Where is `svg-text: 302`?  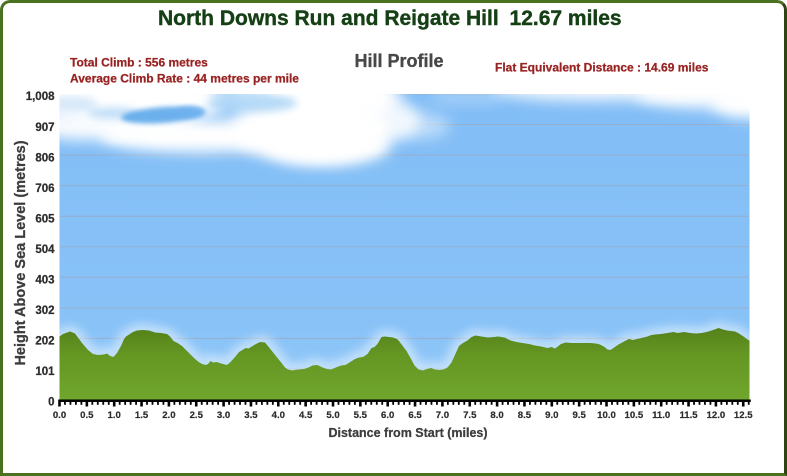 svg-text: 302 is located at coordinates (44, 311).